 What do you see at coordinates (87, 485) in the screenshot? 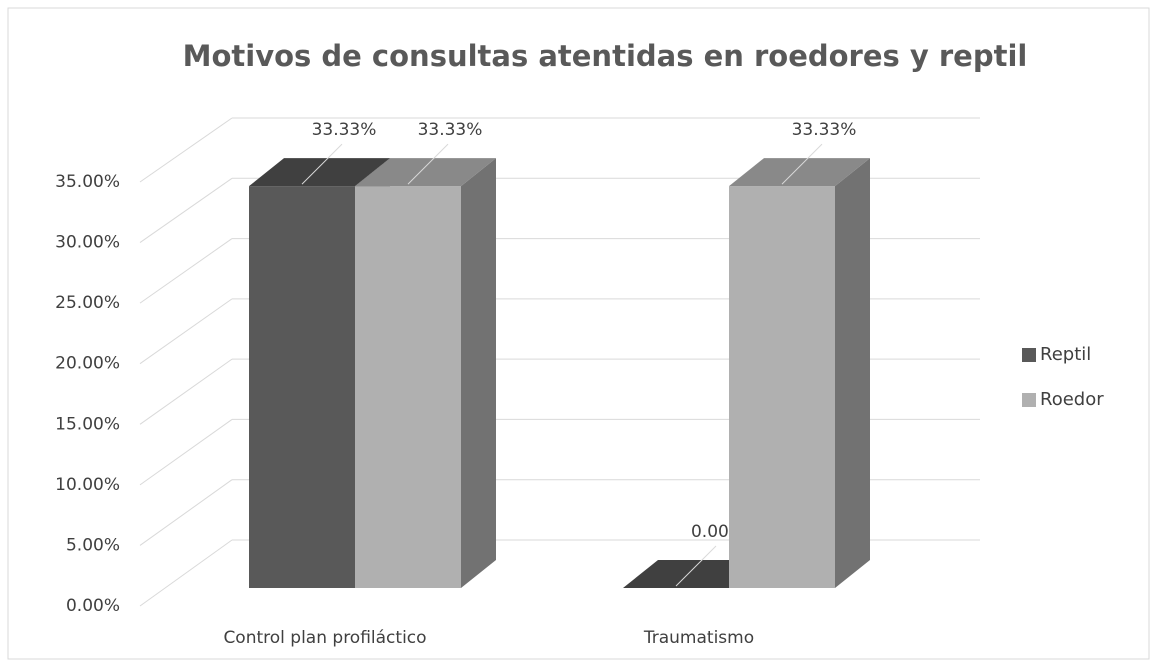
I see `y-tick-label: 10.00%` at bounding box center [87, 485].